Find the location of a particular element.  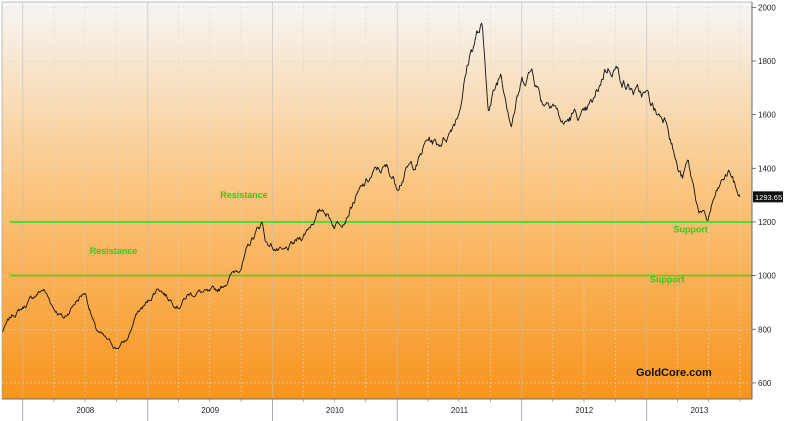

last-value-box is located at coordinates (768, 197).